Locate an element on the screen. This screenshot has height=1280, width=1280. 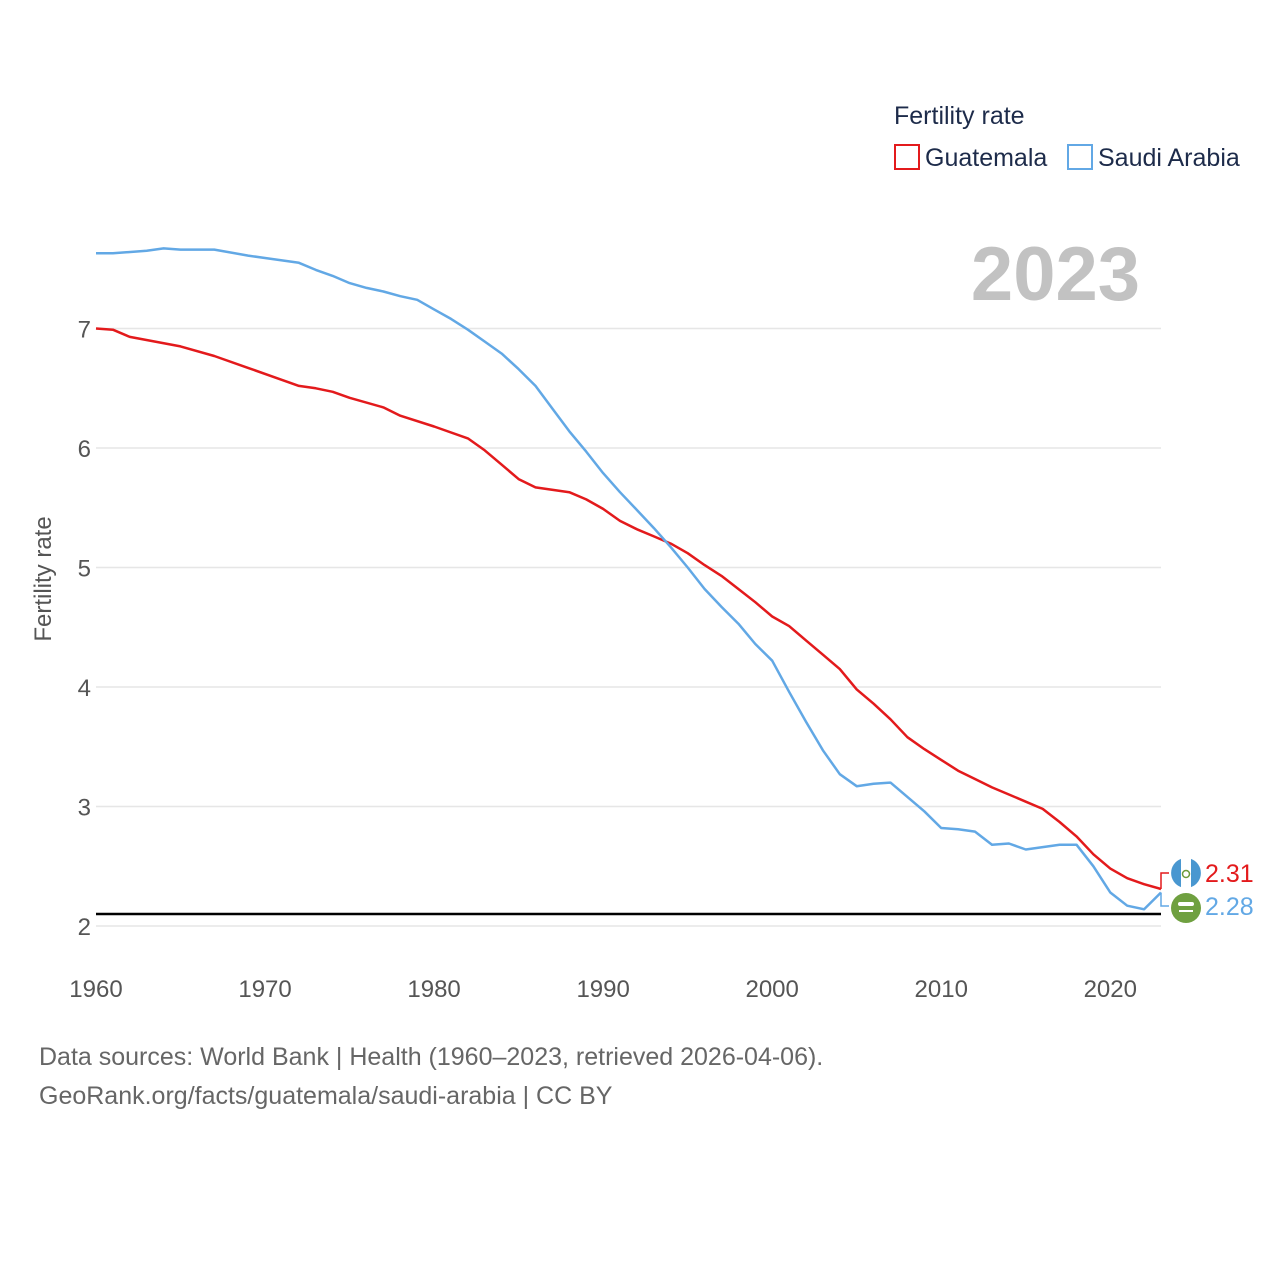
guatemala-flag-icon is located at coordinates (1186, 873).